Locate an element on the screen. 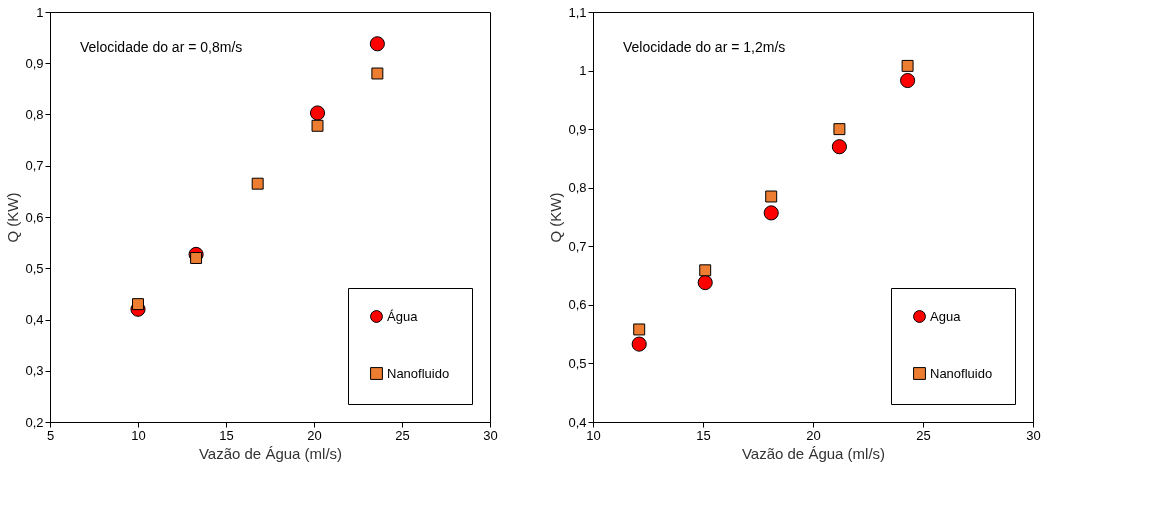 The height and width of the screenshot is (511, 1149). annotation: Velocidade do ar = 1,2m/s is located at coordinates (704, 47).